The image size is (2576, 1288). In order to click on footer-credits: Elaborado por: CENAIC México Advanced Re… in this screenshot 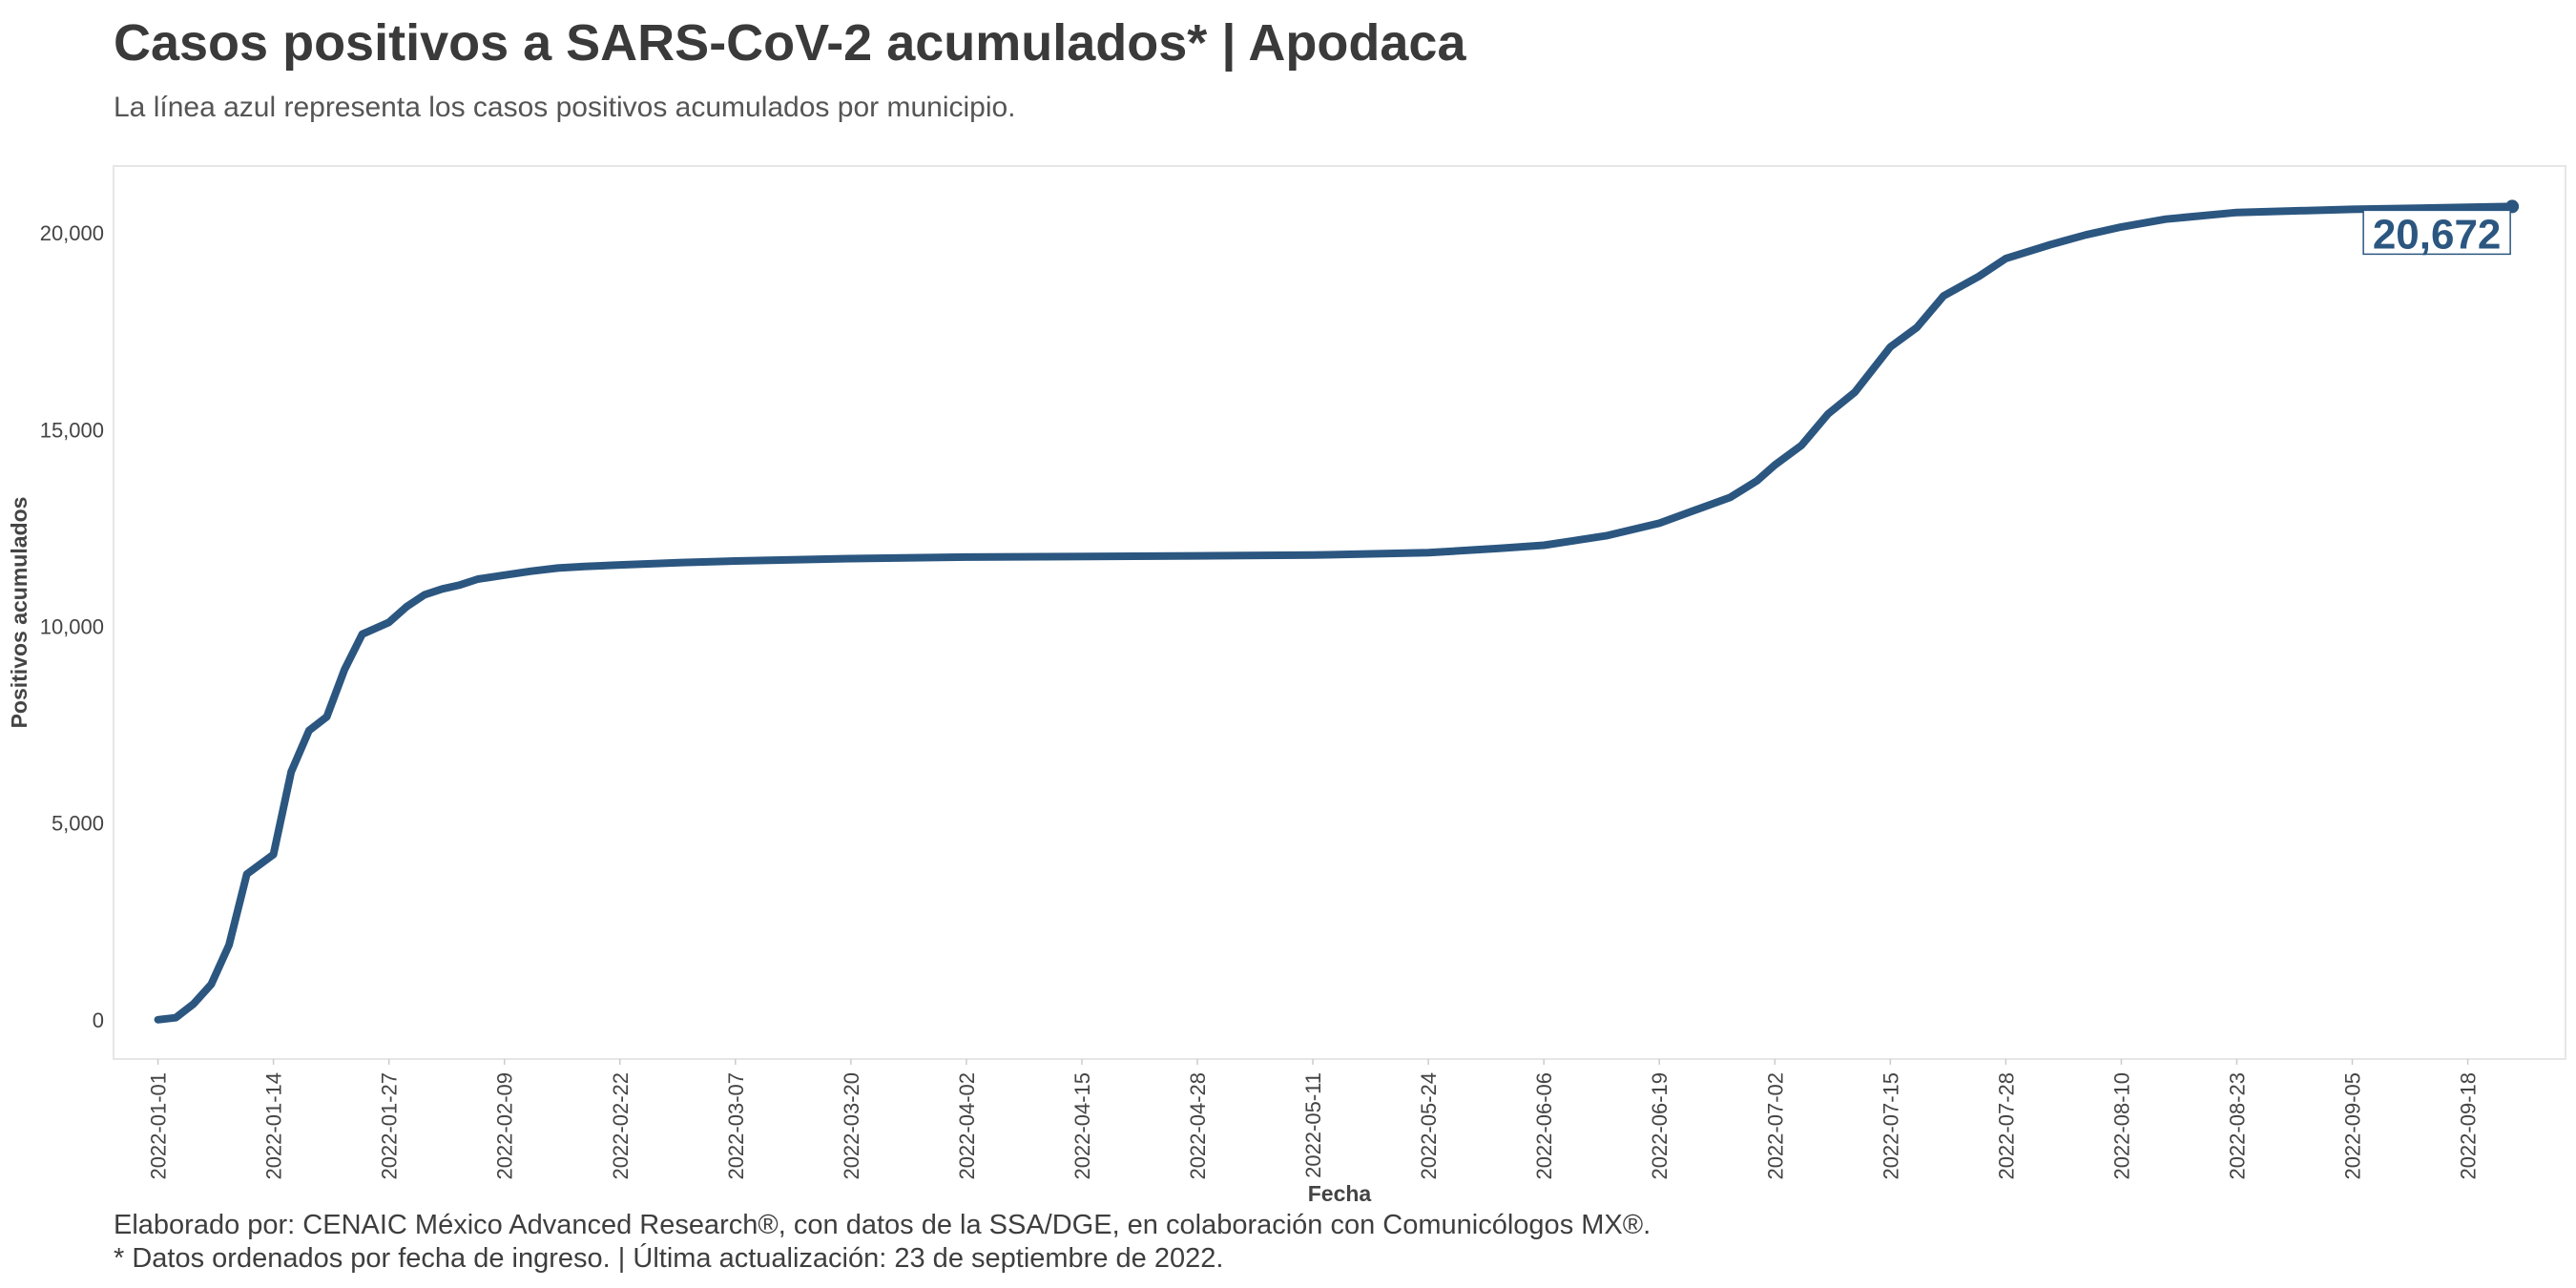, I will do `click(883, 1225)`.